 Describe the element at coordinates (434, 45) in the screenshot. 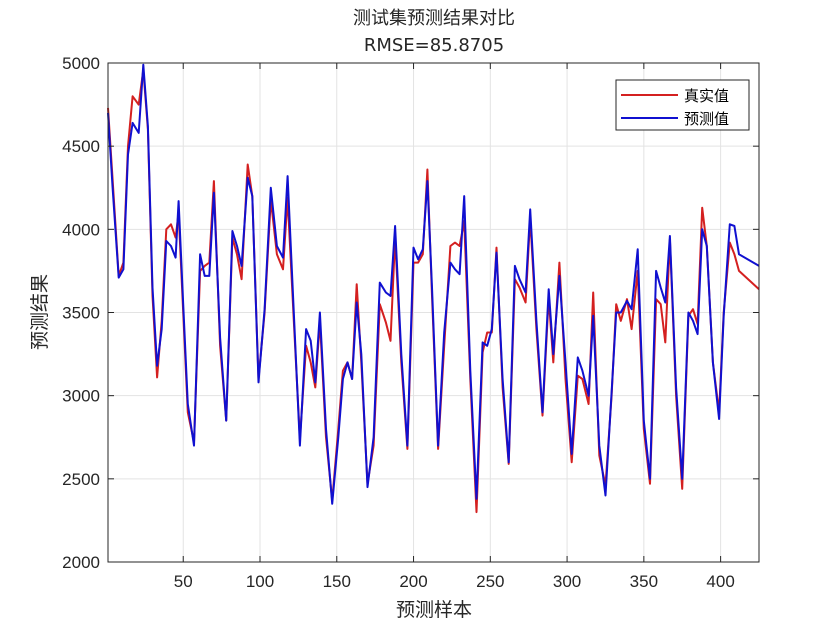

I see `chart-subtitle: RMSE=85.8705` at that location.